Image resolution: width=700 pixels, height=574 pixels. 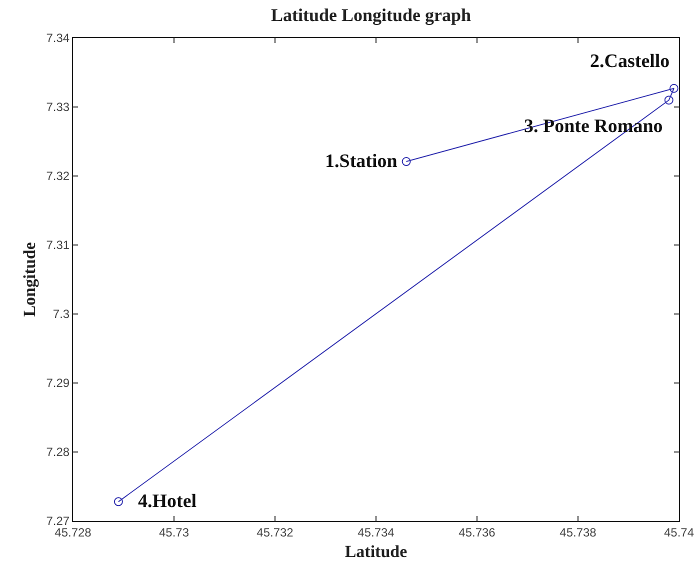 What do you see at coordinates (371, 15) in the screenshot?
I see `chart-title: Latitude Longitude graph` at bounding box center [371, 15].